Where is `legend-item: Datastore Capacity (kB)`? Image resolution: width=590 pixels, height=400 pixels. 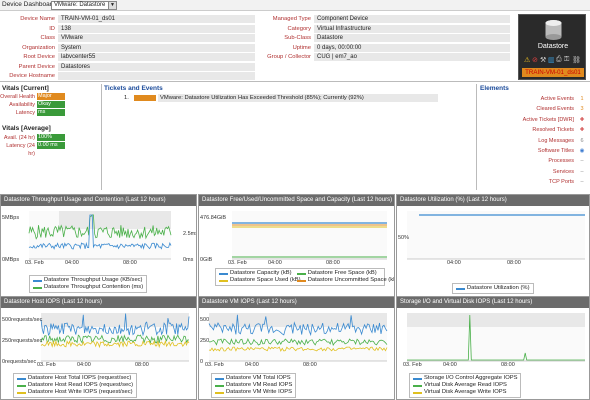
legend-item: Datastore Capacity (kB) is located at coordinates (258, 273).